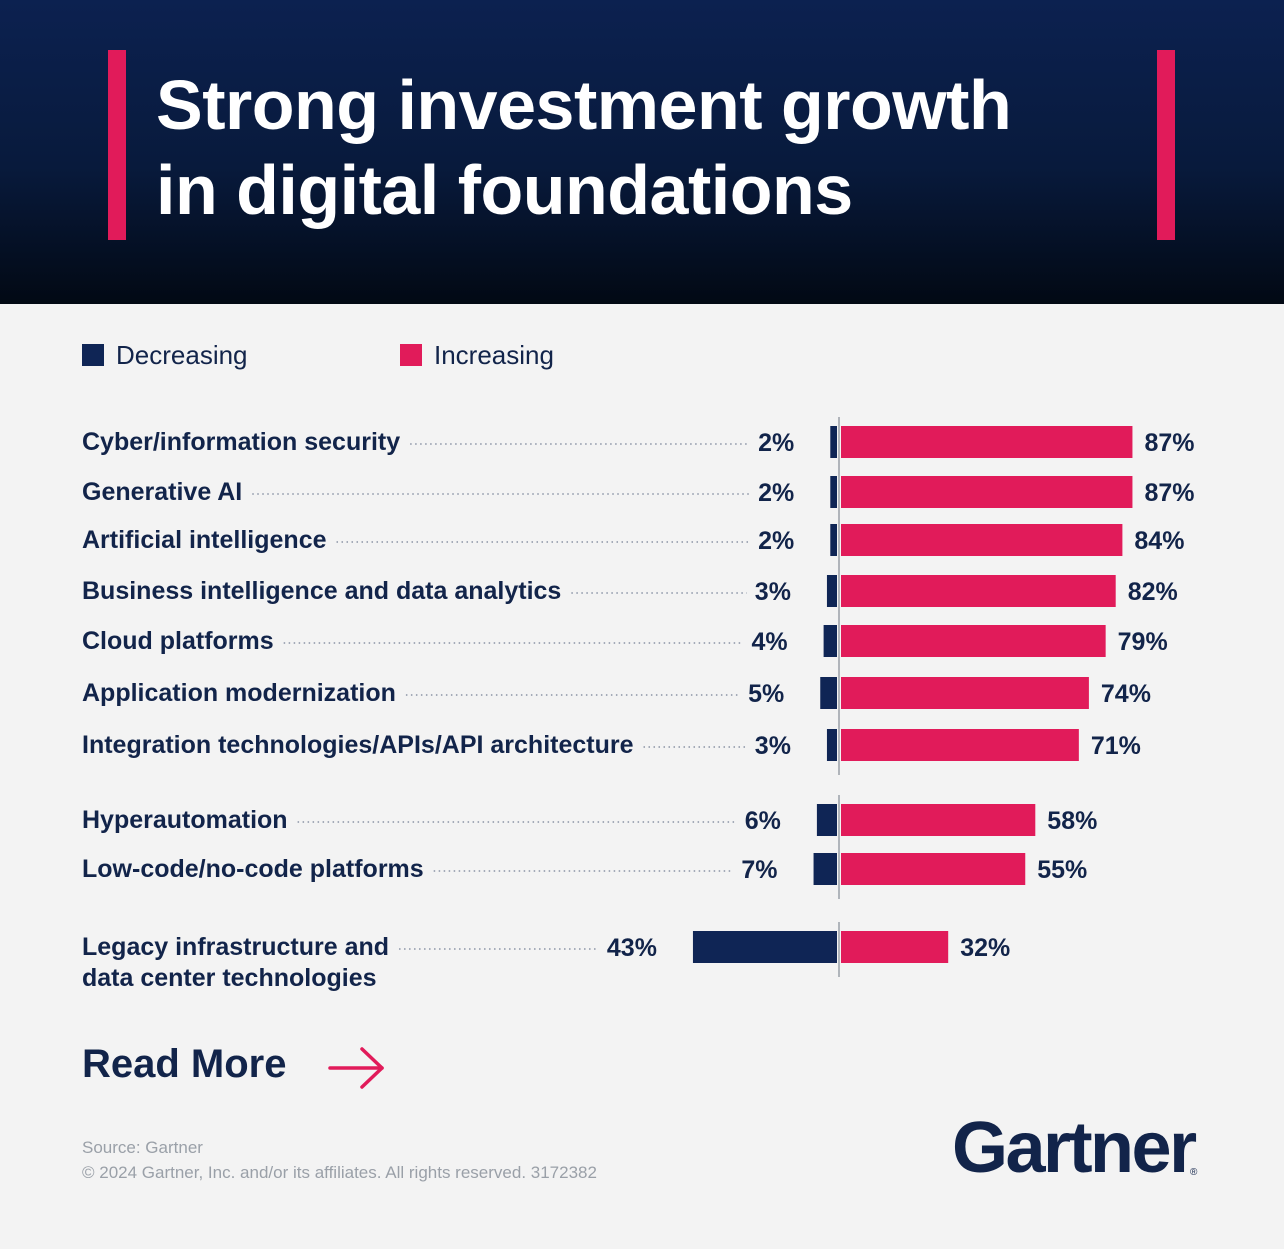  What do you see at coordinates (1074, 1148) in the screenshot?
I see `gartner-logo: Gartner` at bounding box center [1074, 1148].